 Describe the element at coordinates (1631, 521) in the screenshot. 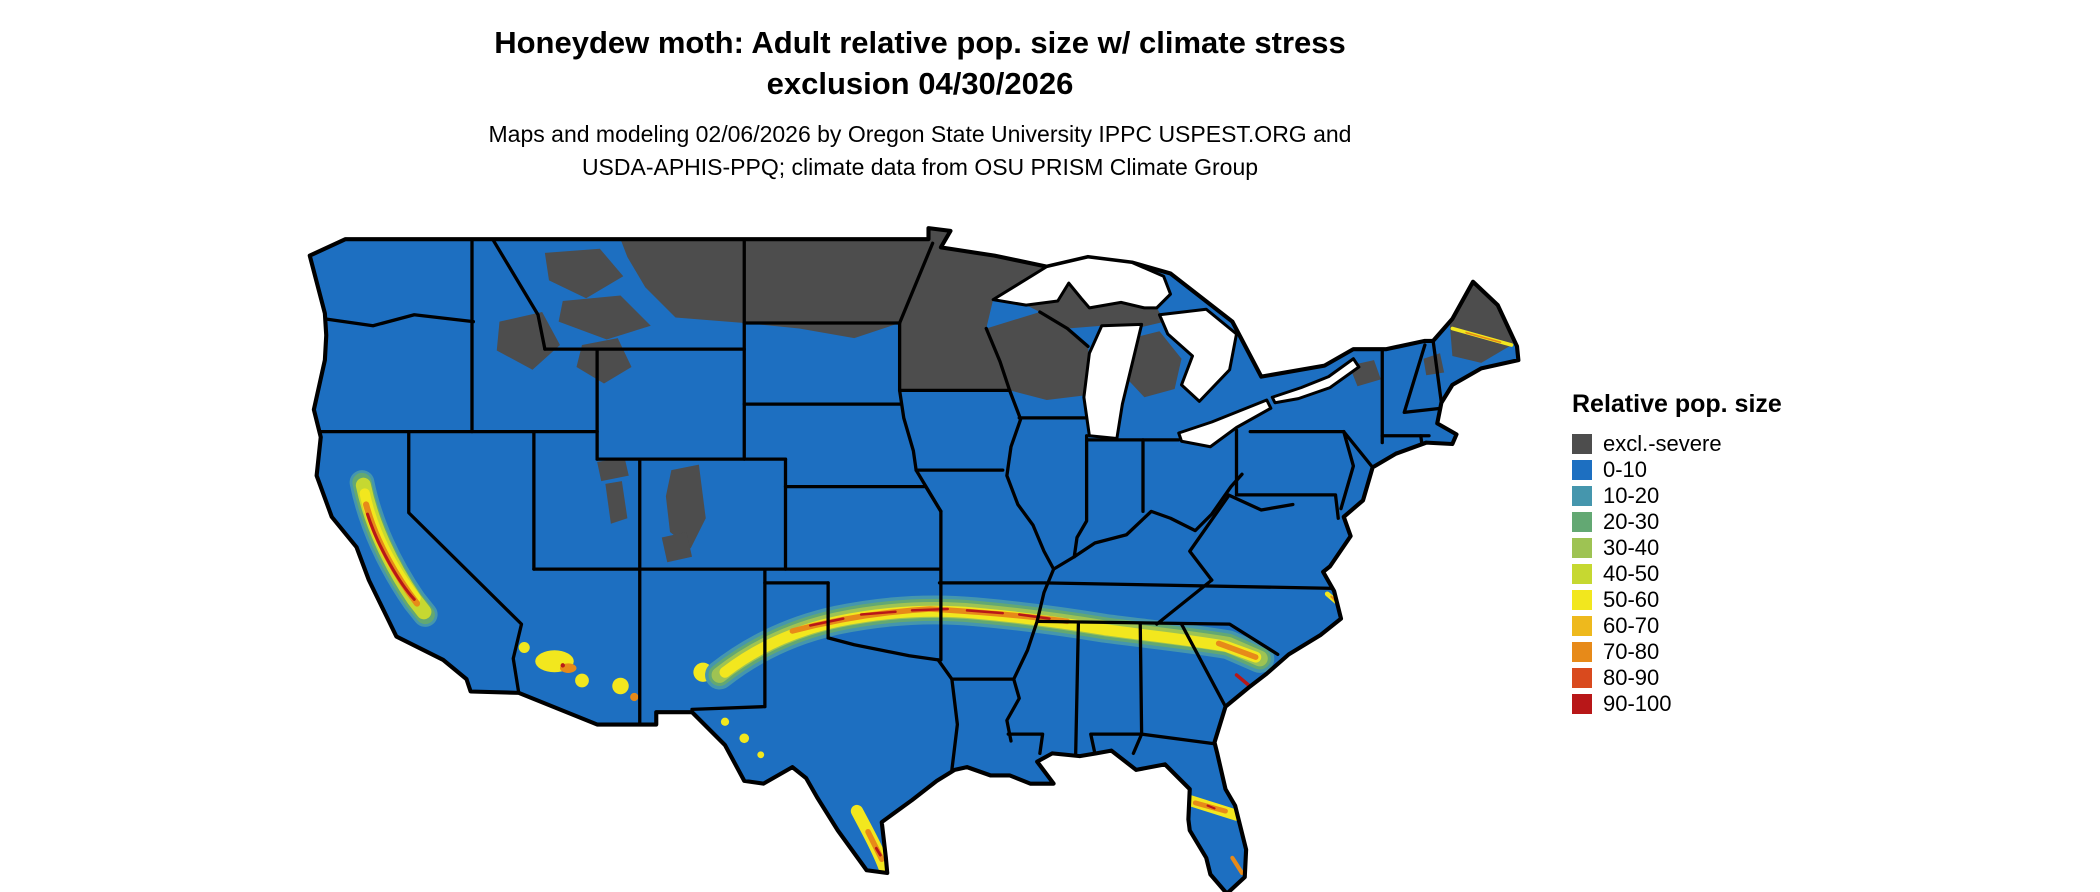

I see `legend-item-label: 20-30` at that location.